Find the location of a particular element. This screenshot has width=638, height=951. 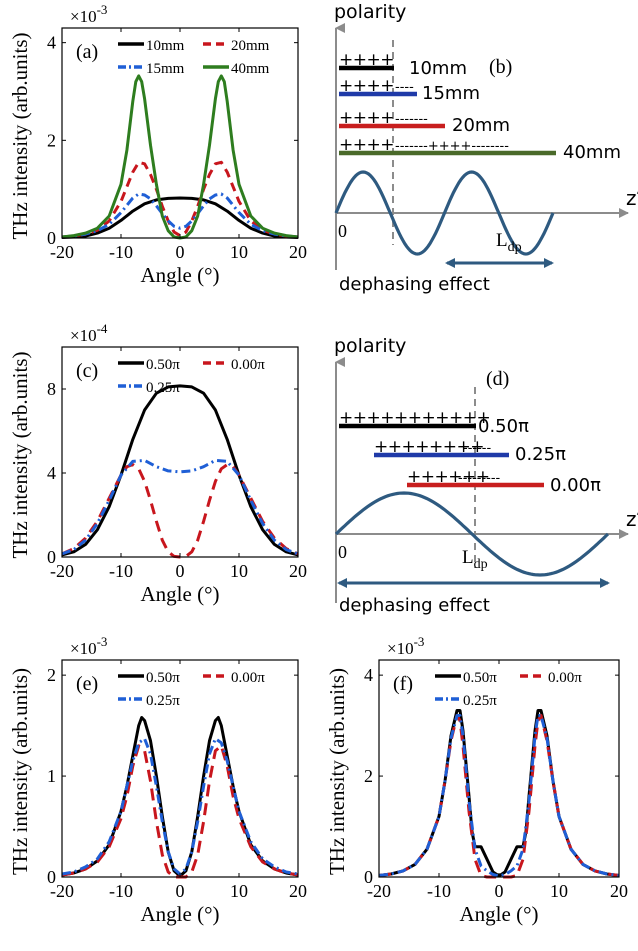

panel-label: (a) is located at coordinates (87, 52).